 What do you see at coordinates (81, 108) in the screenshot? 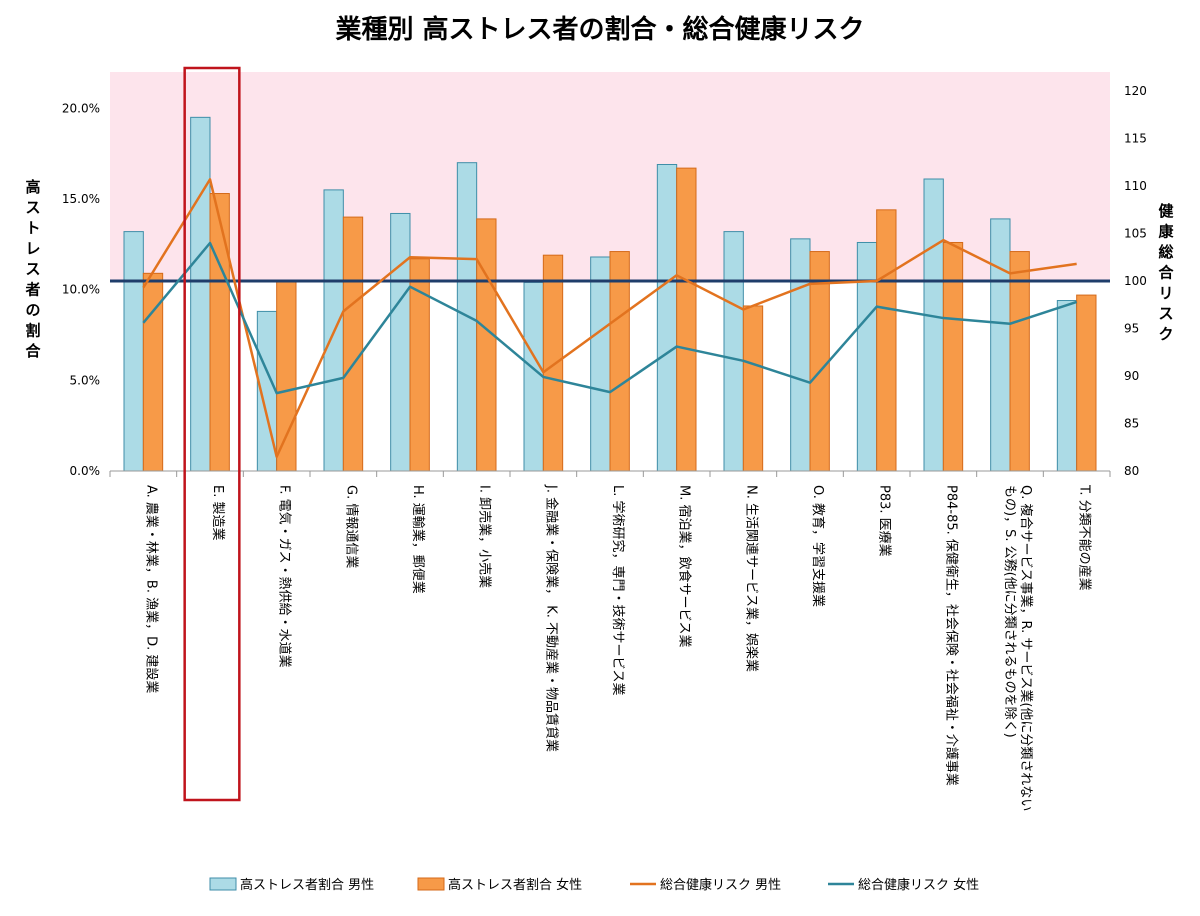
I see `left-tick-label: 20.0%` at bounding box center [81, 108].